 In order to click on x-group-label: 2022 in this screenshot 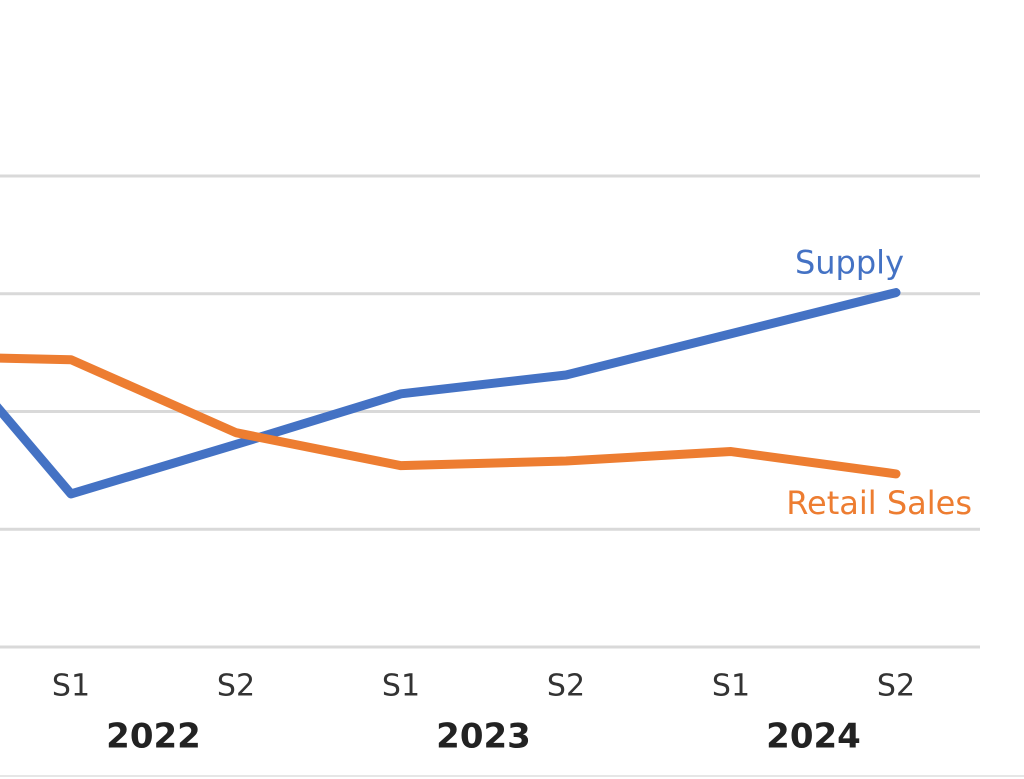, I will do `click(153, 737)`.